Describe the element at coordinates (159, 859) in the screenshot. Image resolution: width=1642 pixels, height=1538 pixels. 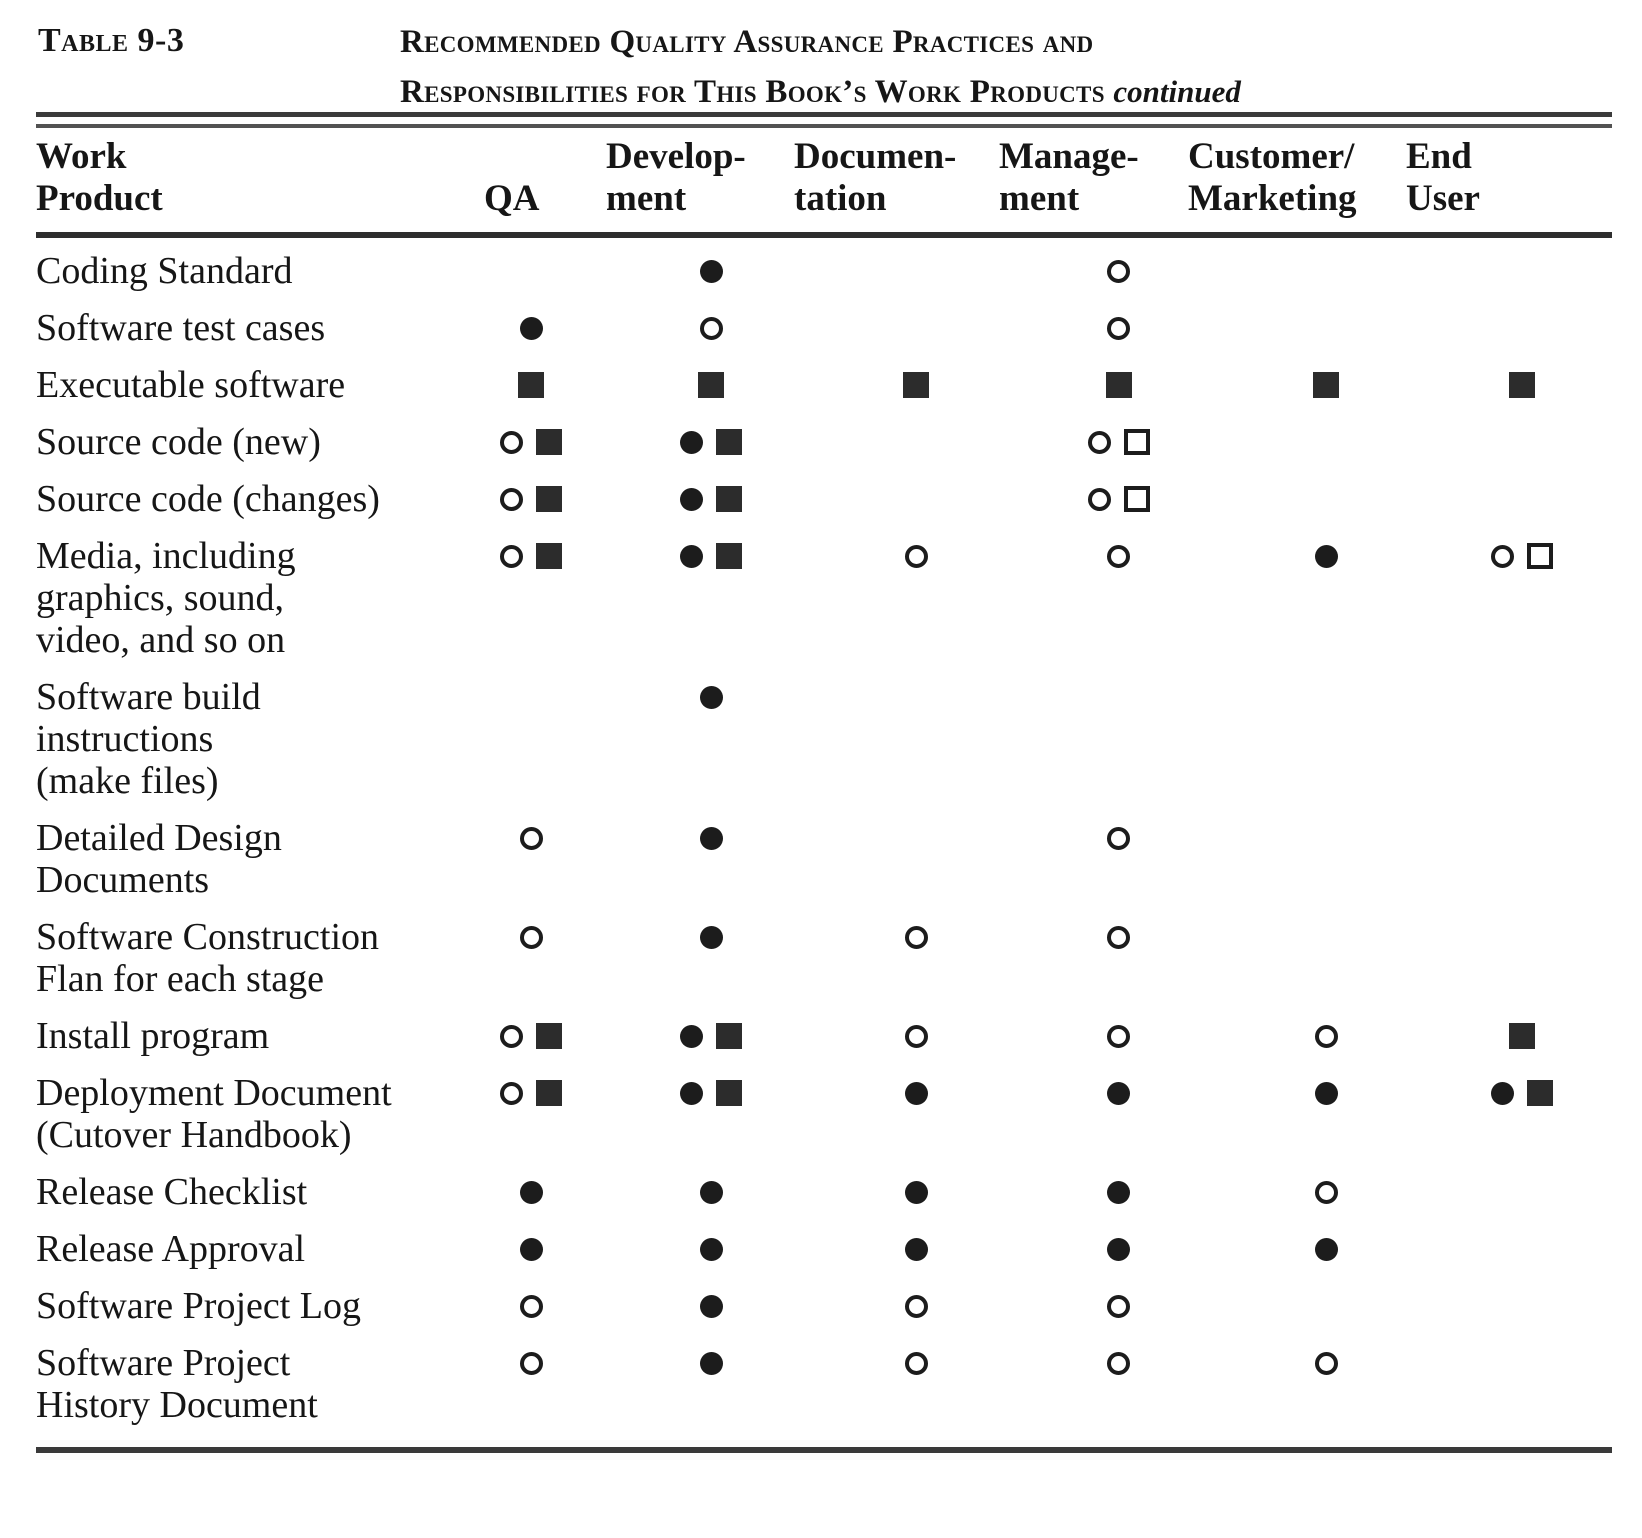
I see `row-label: Detailed Design Documents` at that location.